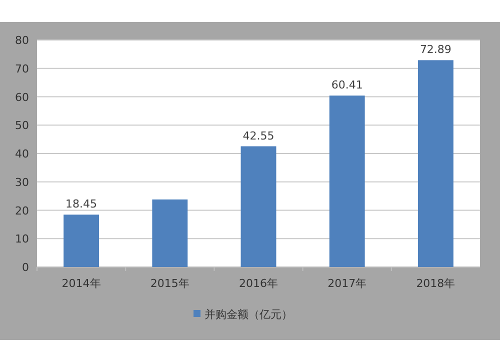 The height and width of the screenshot is (362, 500). I want to click on x-tick-label: 2016年, so click(258, 283).